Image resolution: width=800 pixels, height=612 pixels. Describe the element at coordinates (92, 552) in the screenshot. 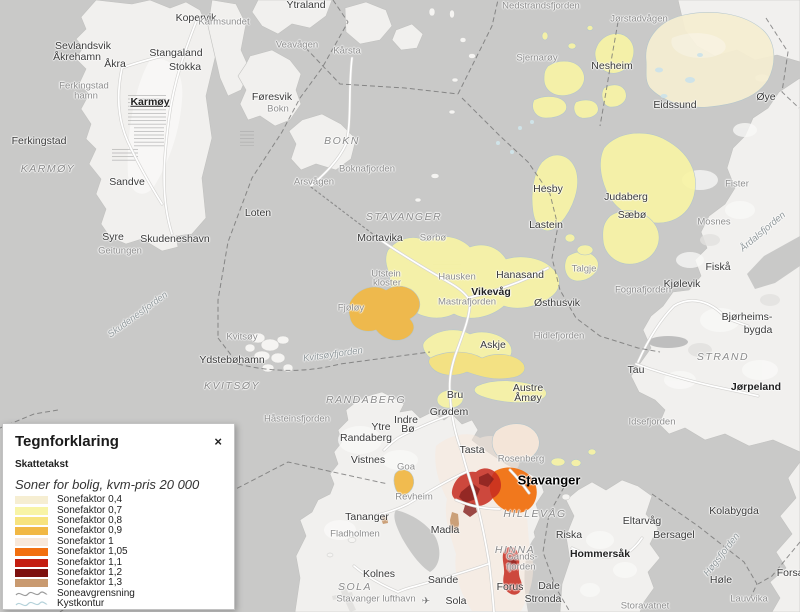

I see `legend-item-label: Sonefaktor 1,05` at that location.